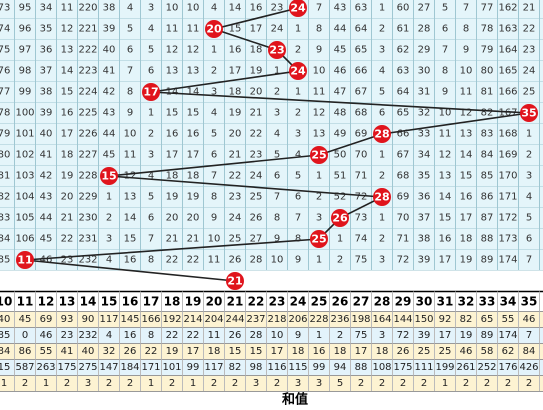 This screenshot has width=543, height=410. What do you see at coordinates (5, 92) in the screenshot?
I see `cell-value: 77` at bounding box center [5, 92].